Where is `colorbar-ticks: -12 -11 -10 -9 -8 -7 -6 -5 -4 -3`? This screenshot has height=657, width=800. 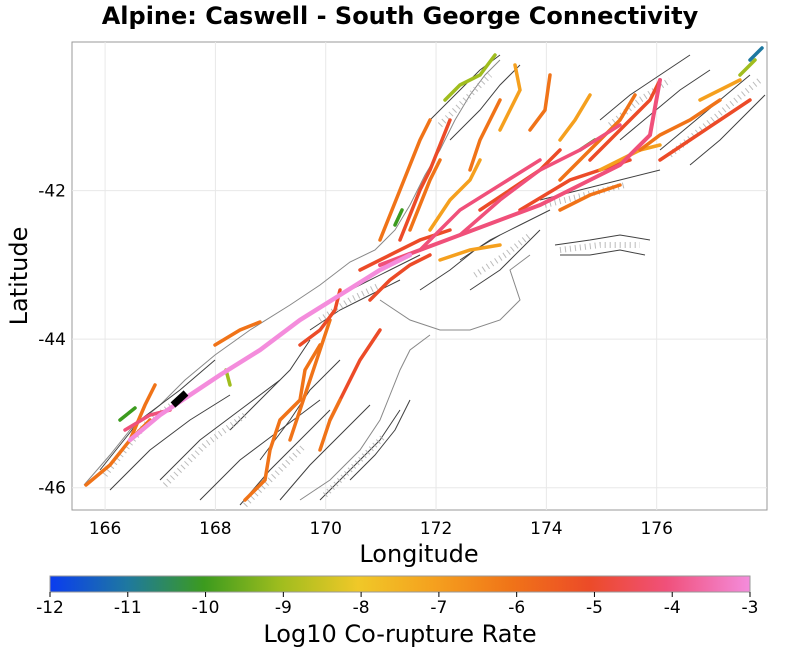 colorbar-ticks: -12 -11 -10 -9 -8 -7 -6 -5 -4 -3 is located at coordinates (397, 605).